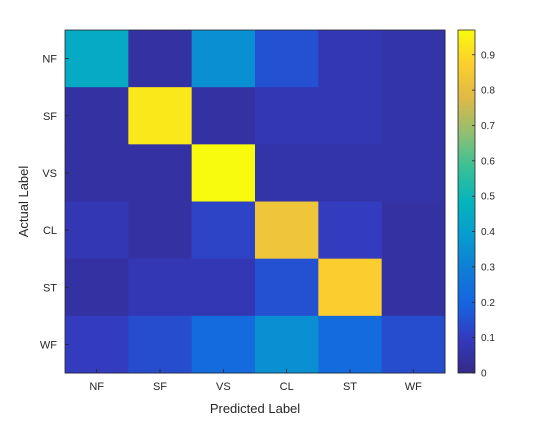 The image size is (560, 425). I want to click on heatmap-cell-sf-cl, so click(287, 116).